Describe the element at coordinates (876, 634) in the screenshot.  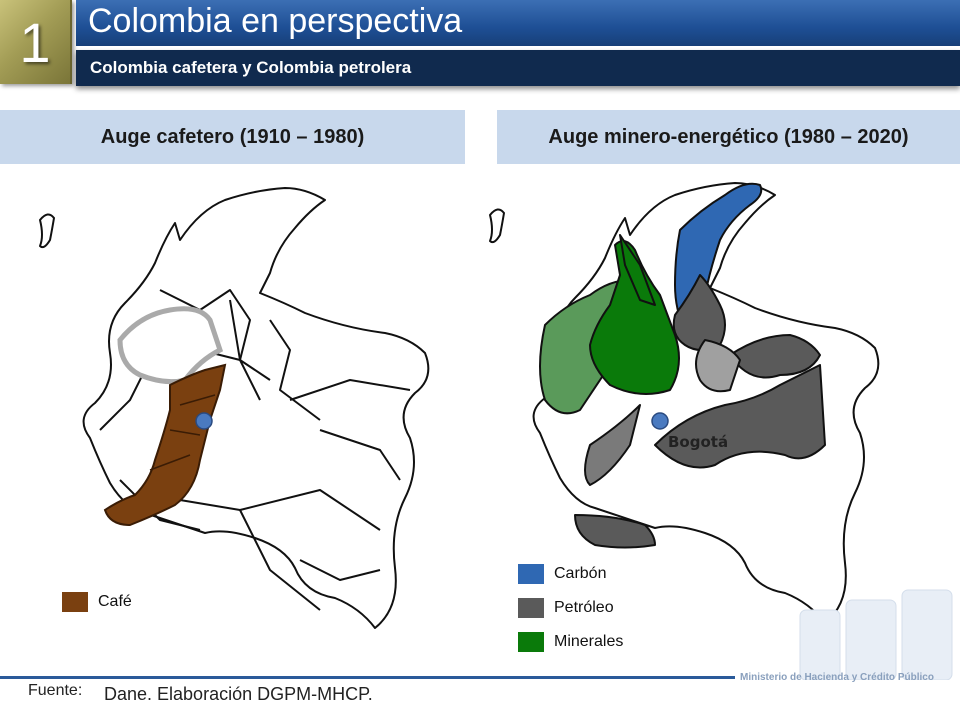
I see `ministry-watermark-graphic` at that location.